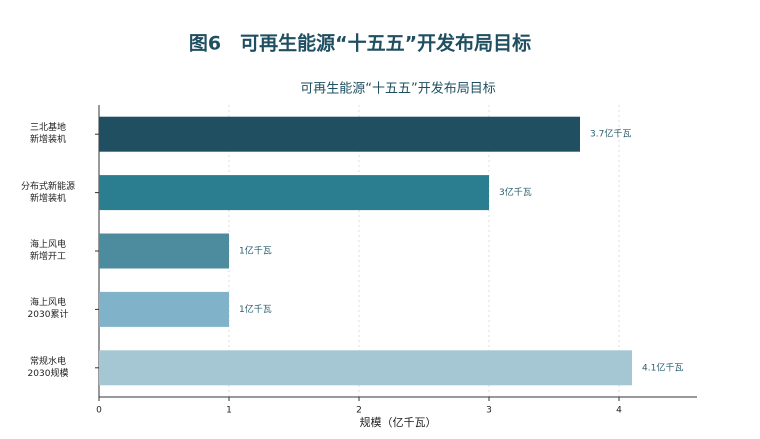  Describe the element at coordinates (610, 134) in the screenshot. I see `value-label: 3.7亿千瓦` at that location.